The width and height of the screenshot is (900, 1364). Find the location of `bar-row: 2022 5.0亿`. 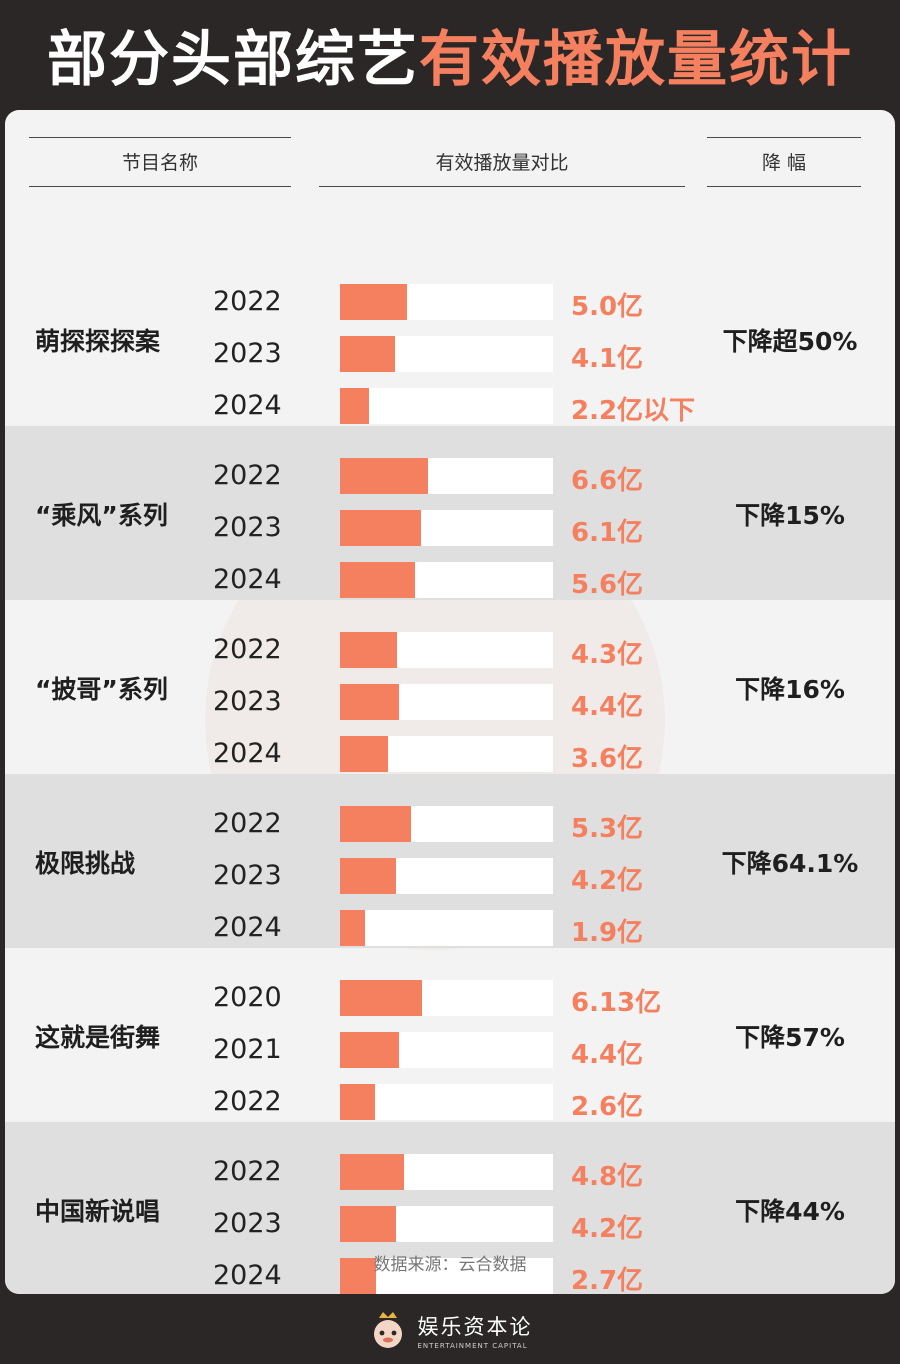

bar-row: 2022 5.0亿 is located at coordinates (450, 302).